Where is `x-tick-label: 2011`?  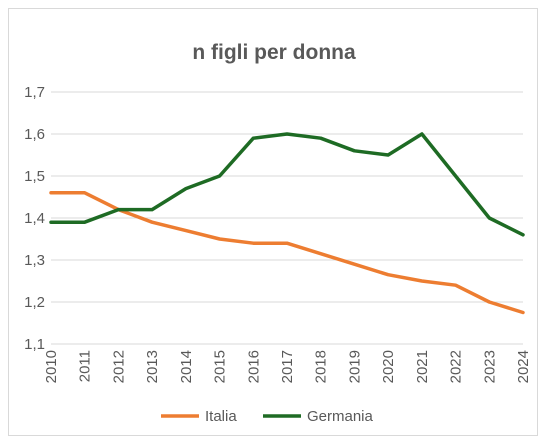
x-tick-label: 2011 is located at coordinates (85, 366).